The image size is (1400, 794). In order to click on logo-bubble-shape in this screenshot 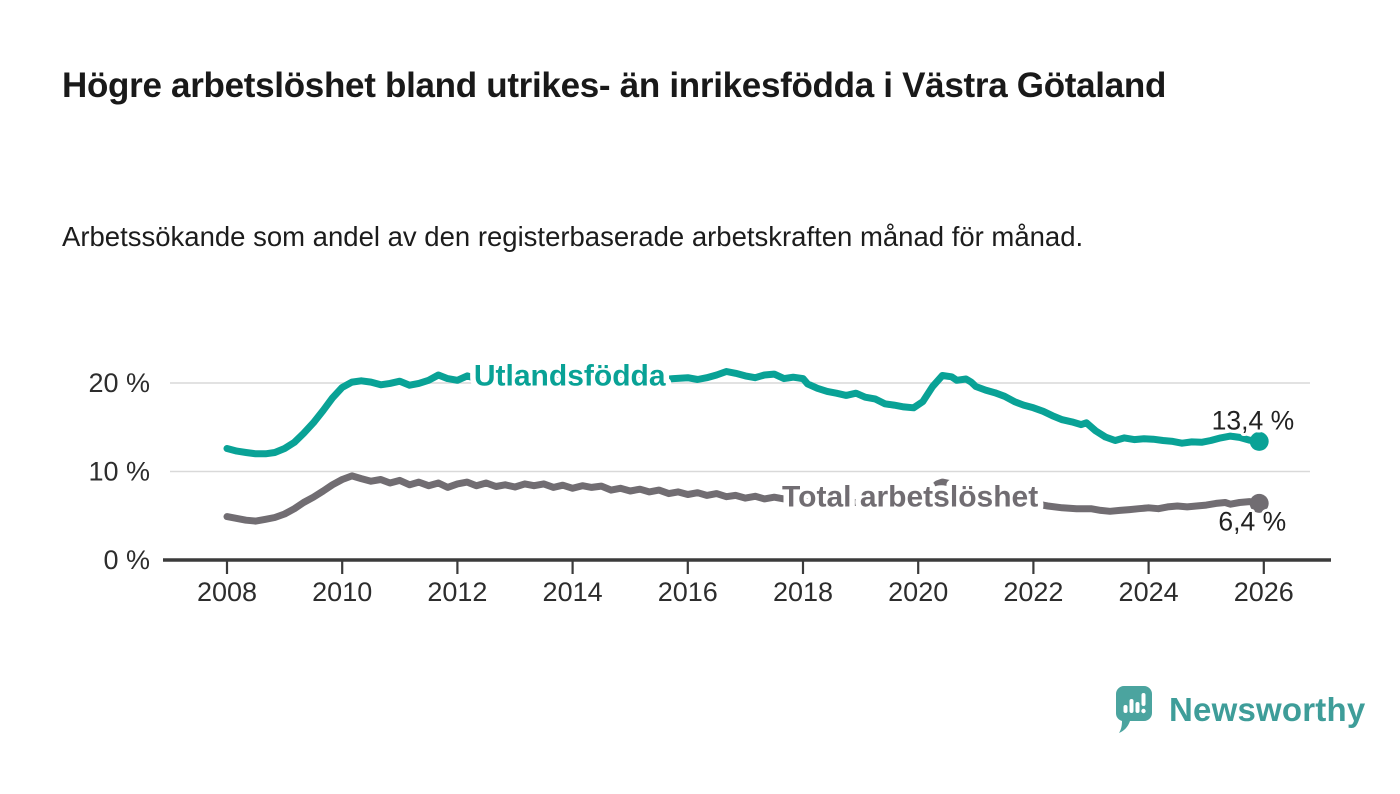, I will do `click(1134, 709)`.